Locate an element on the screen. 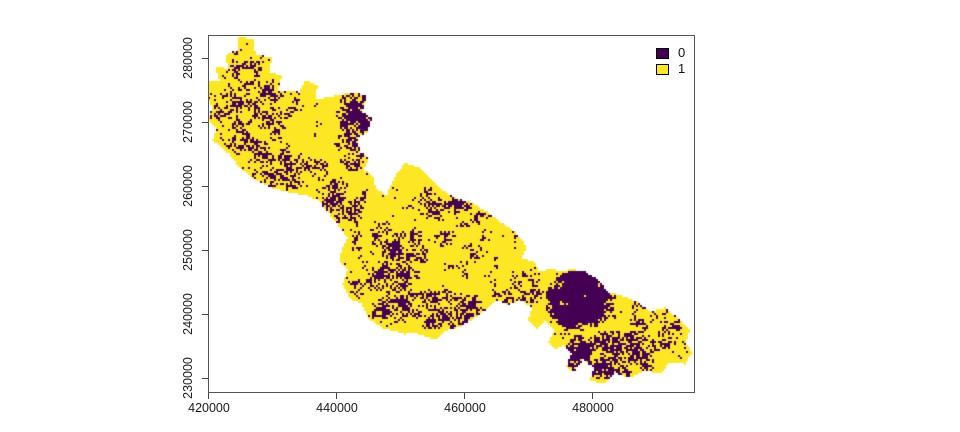  x-tick-label: 420000 is located at coordinates (209, 408).